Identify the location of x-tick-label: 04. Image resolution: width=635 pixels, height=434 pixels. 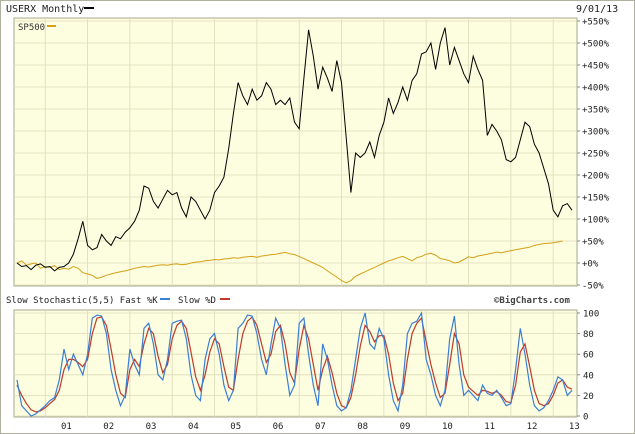
(193, 427).